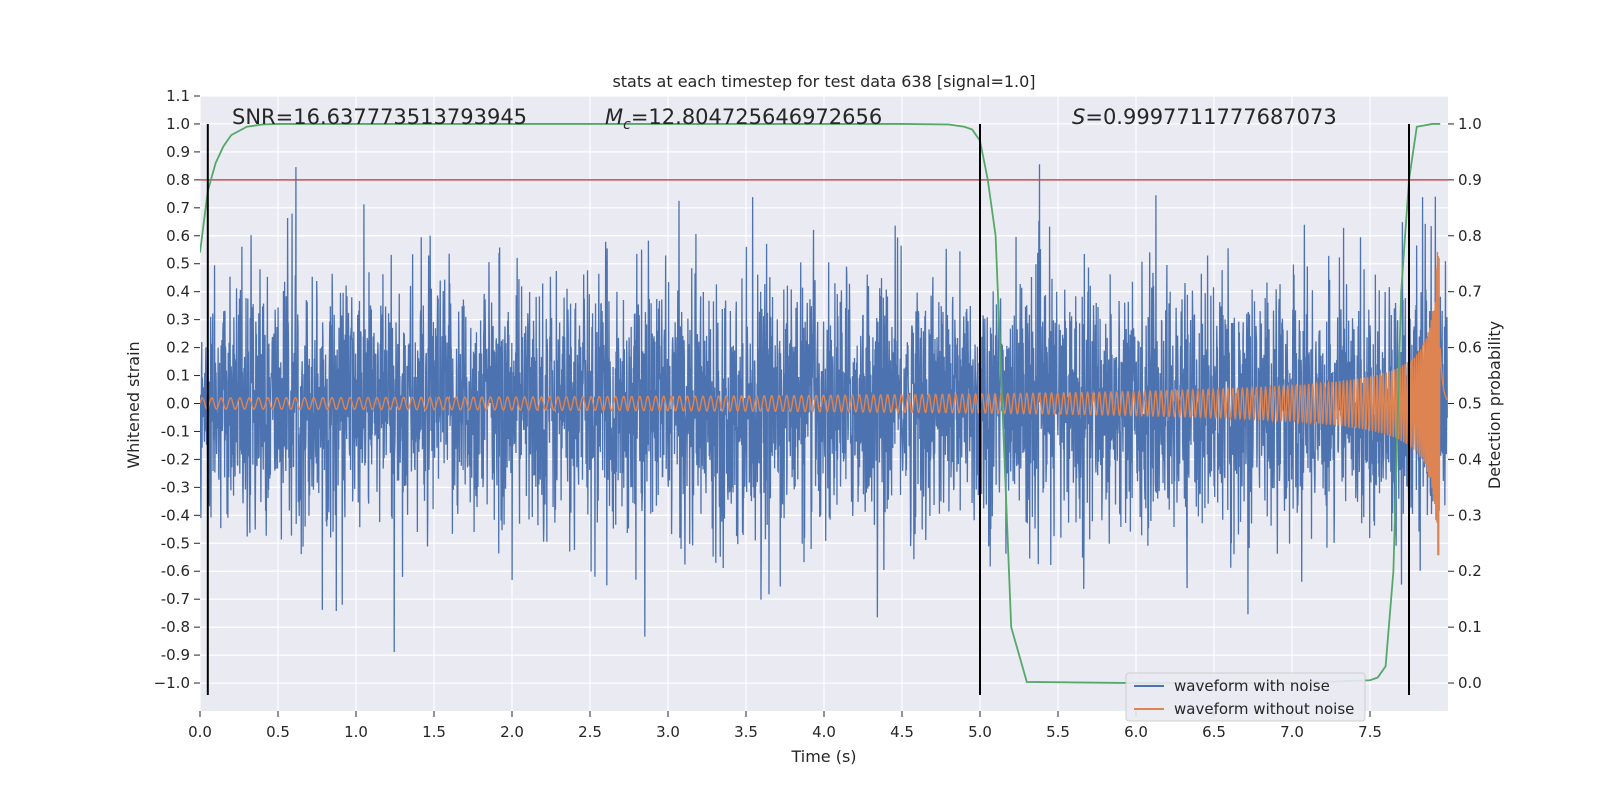 The width and height of the screenshot is (1600, 800). Describe the element at coordinates (178, 376) in the screenshot. I see `y-tick-label: 0.1` at that location.